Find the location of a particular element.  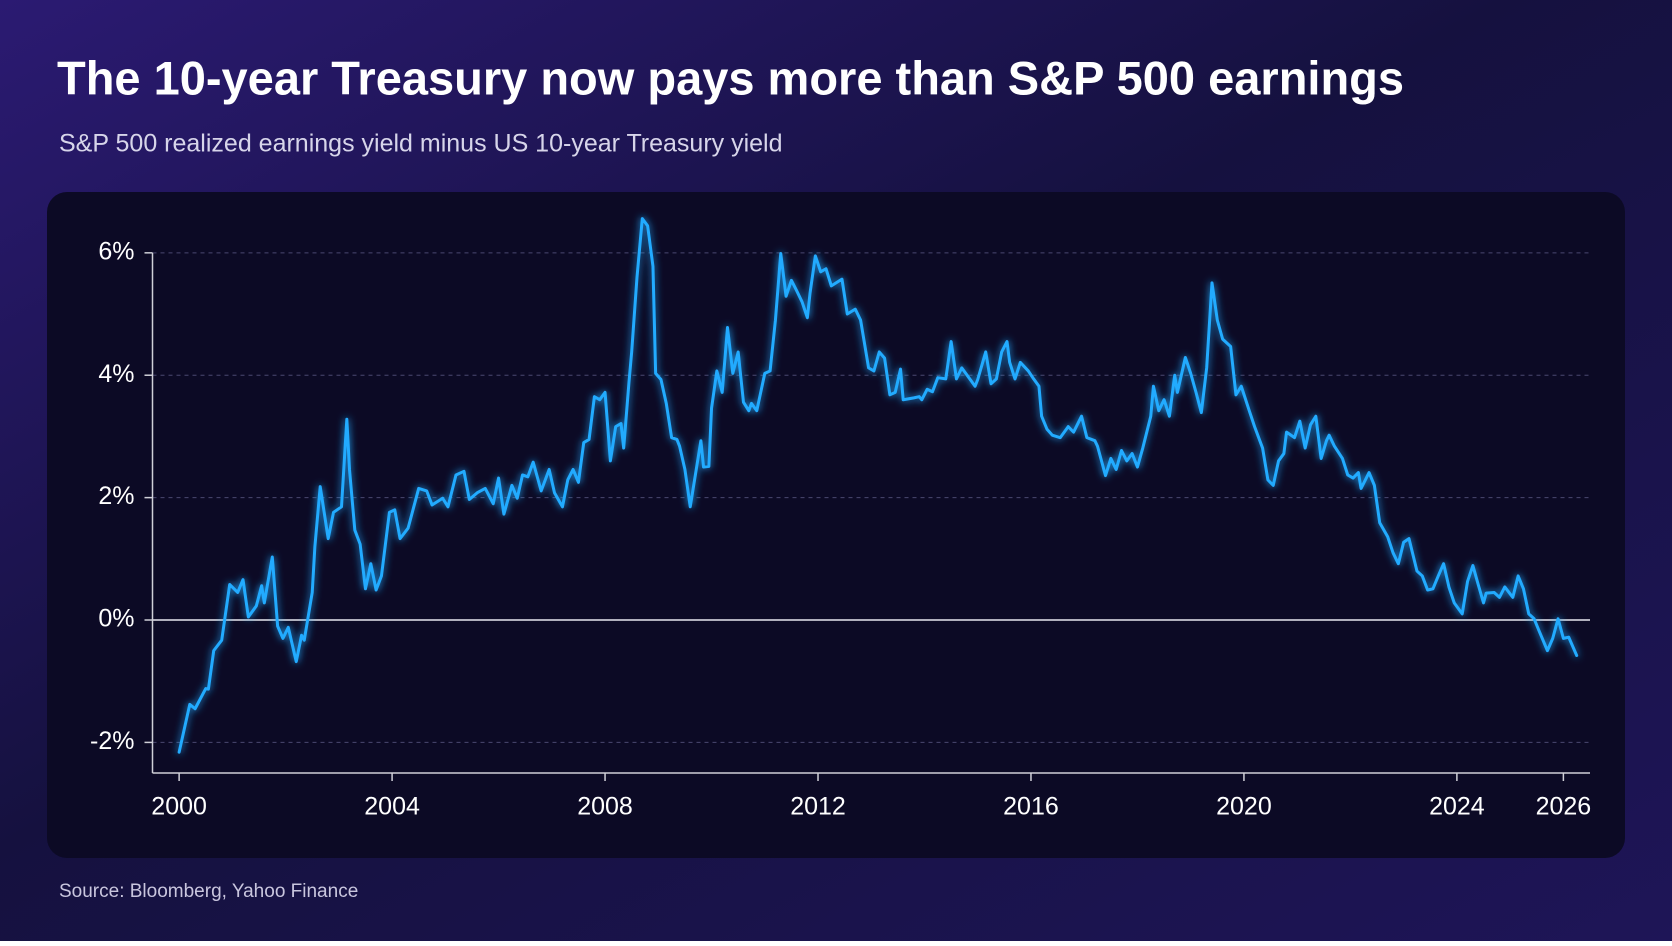

y-tick-label: 4% is located at coordinates (116, 374).